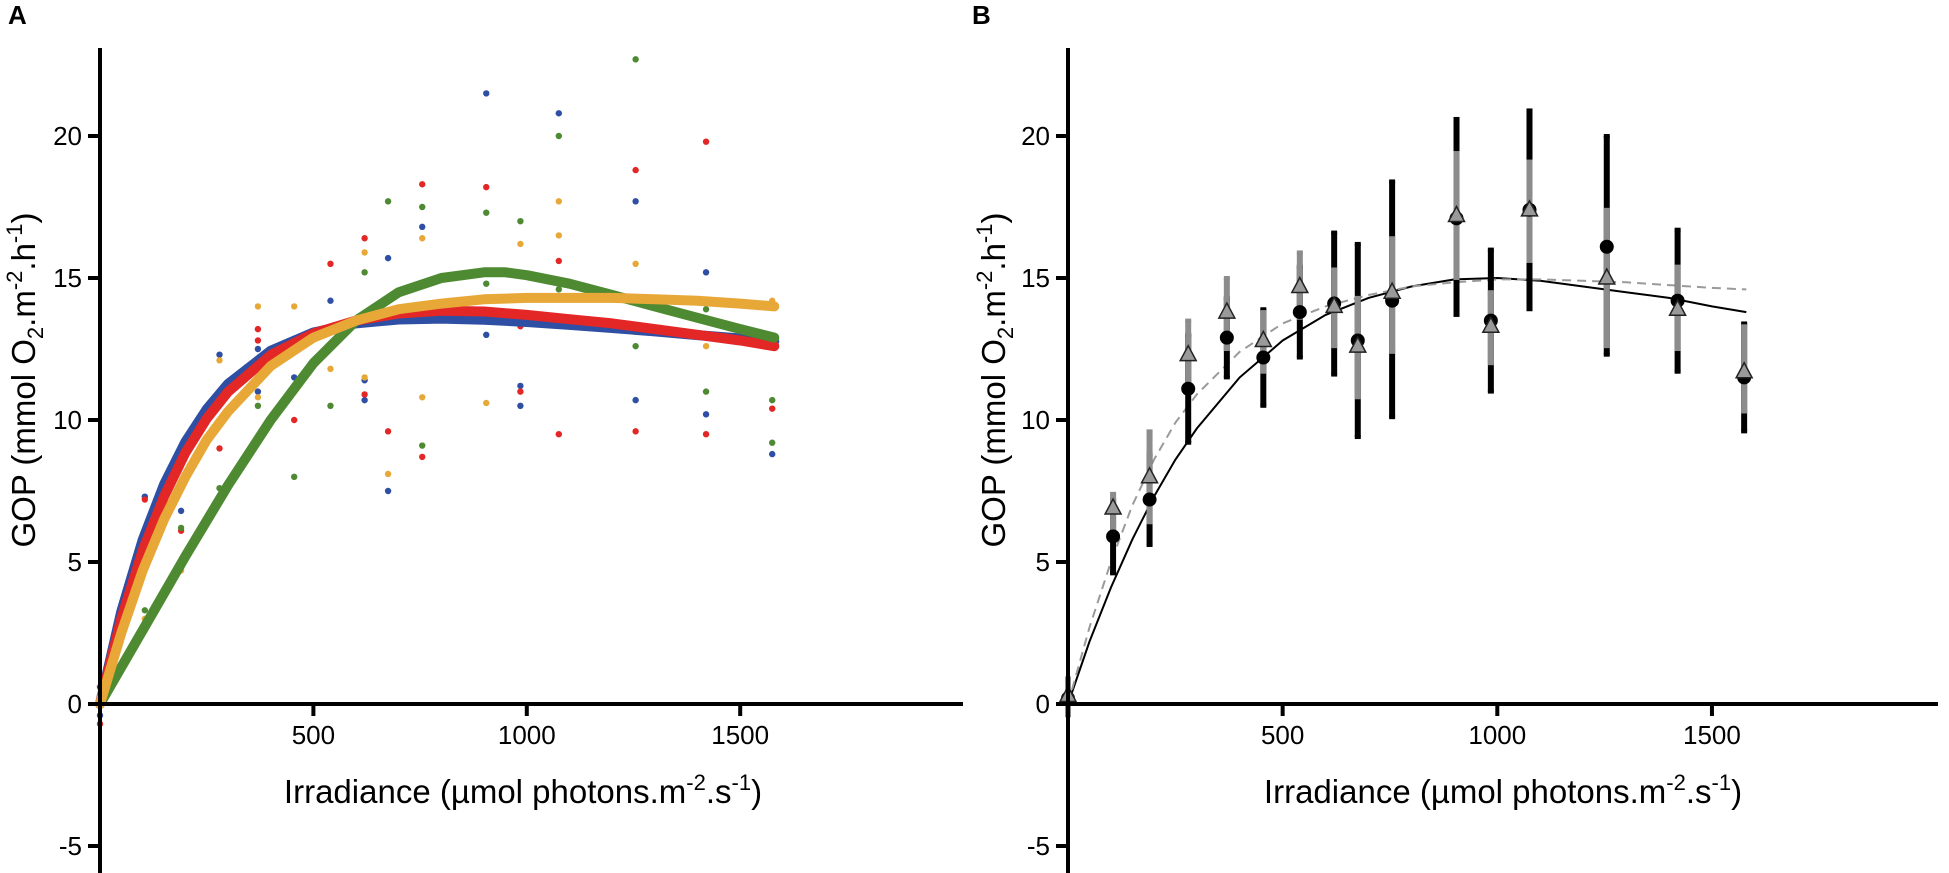  Describe the element at coordinates (981, 15) in the screenshot. I see `panel-b-label: B` at that location.